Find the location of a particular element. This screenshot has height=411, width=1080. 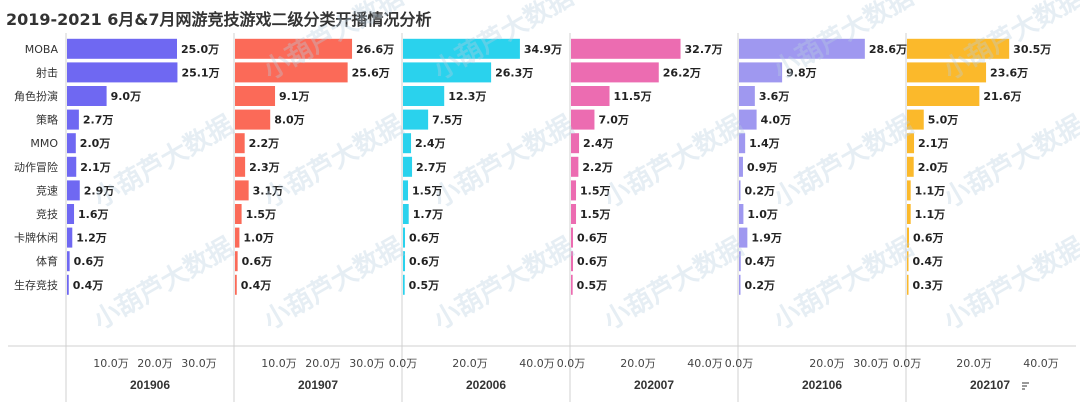

category-label: 射击 is located at coordinates (47, 72).